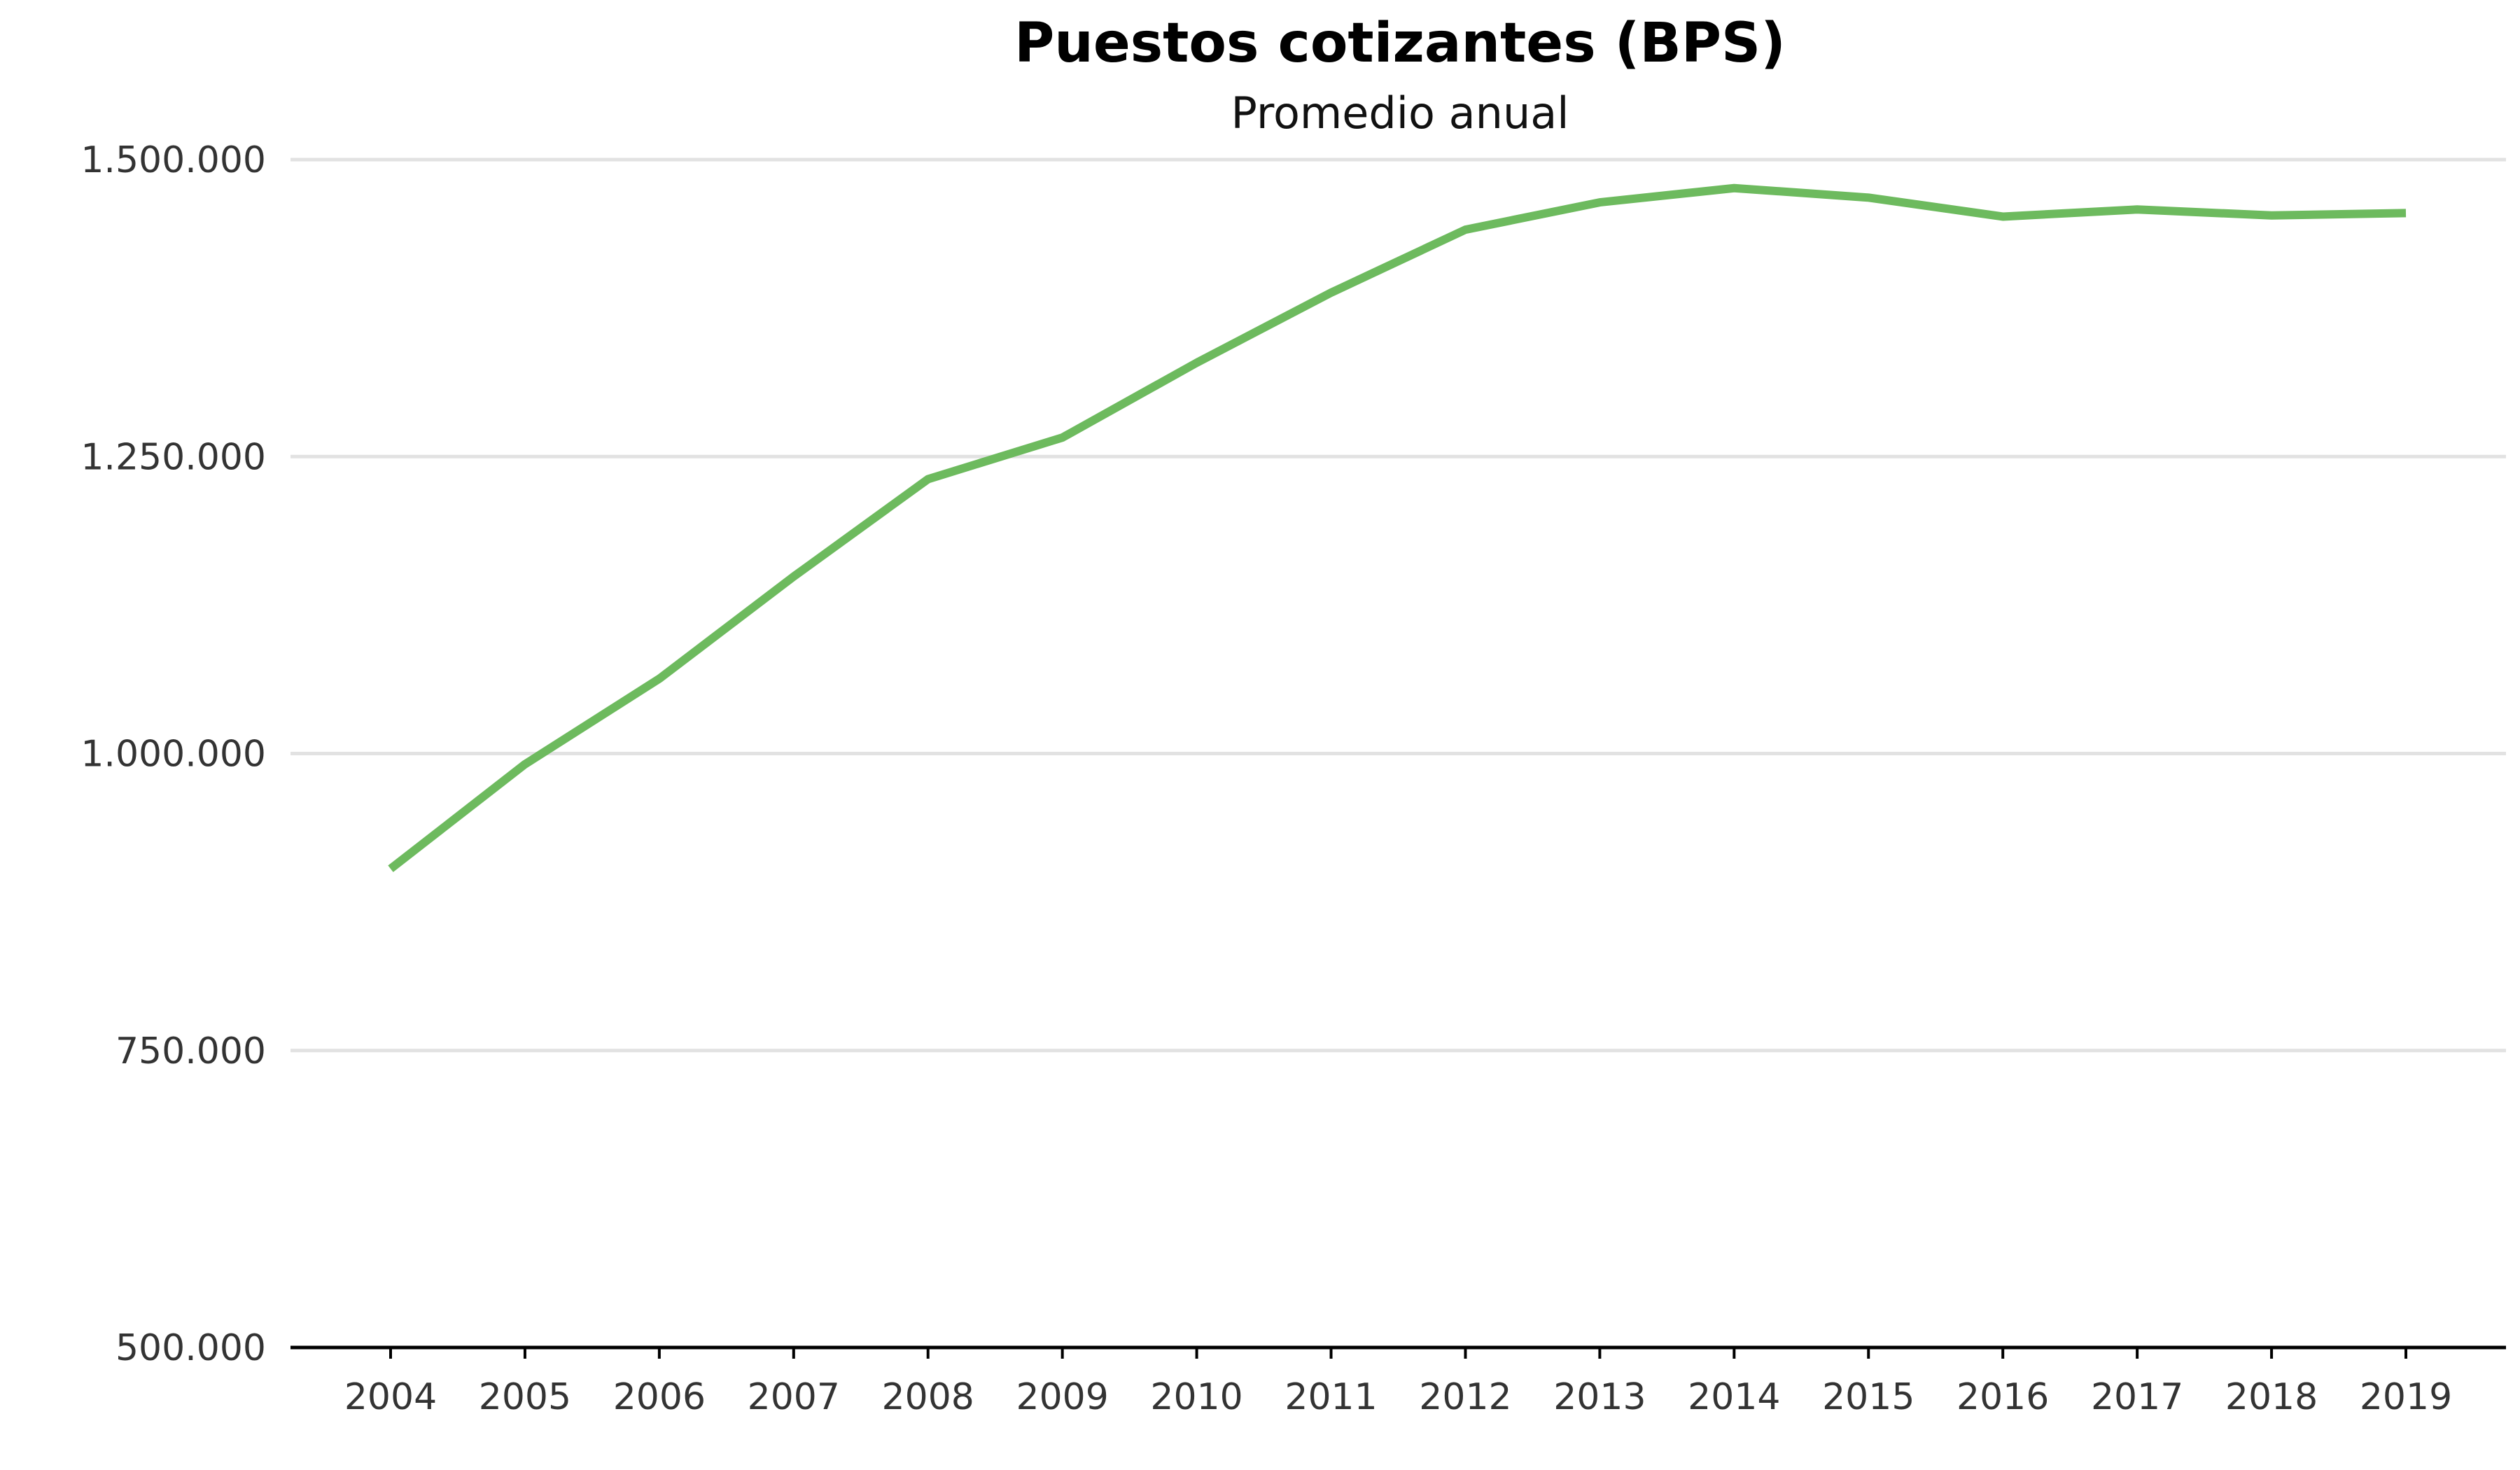 This screenshot has height=1470, width=2520. I want to click on x-tick-label: 2007, so click(794, 1397).